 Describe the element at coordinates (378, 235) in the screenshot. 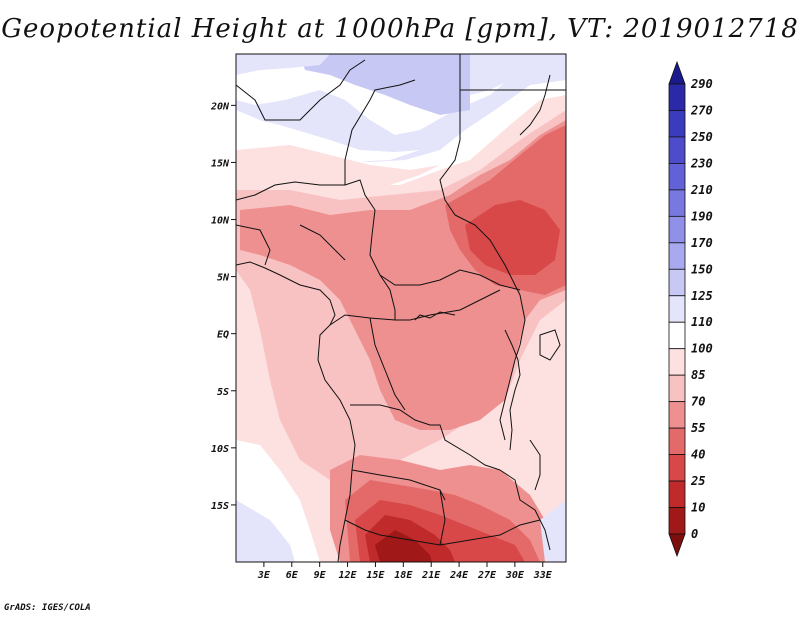

I see `border-sahel` at that location.